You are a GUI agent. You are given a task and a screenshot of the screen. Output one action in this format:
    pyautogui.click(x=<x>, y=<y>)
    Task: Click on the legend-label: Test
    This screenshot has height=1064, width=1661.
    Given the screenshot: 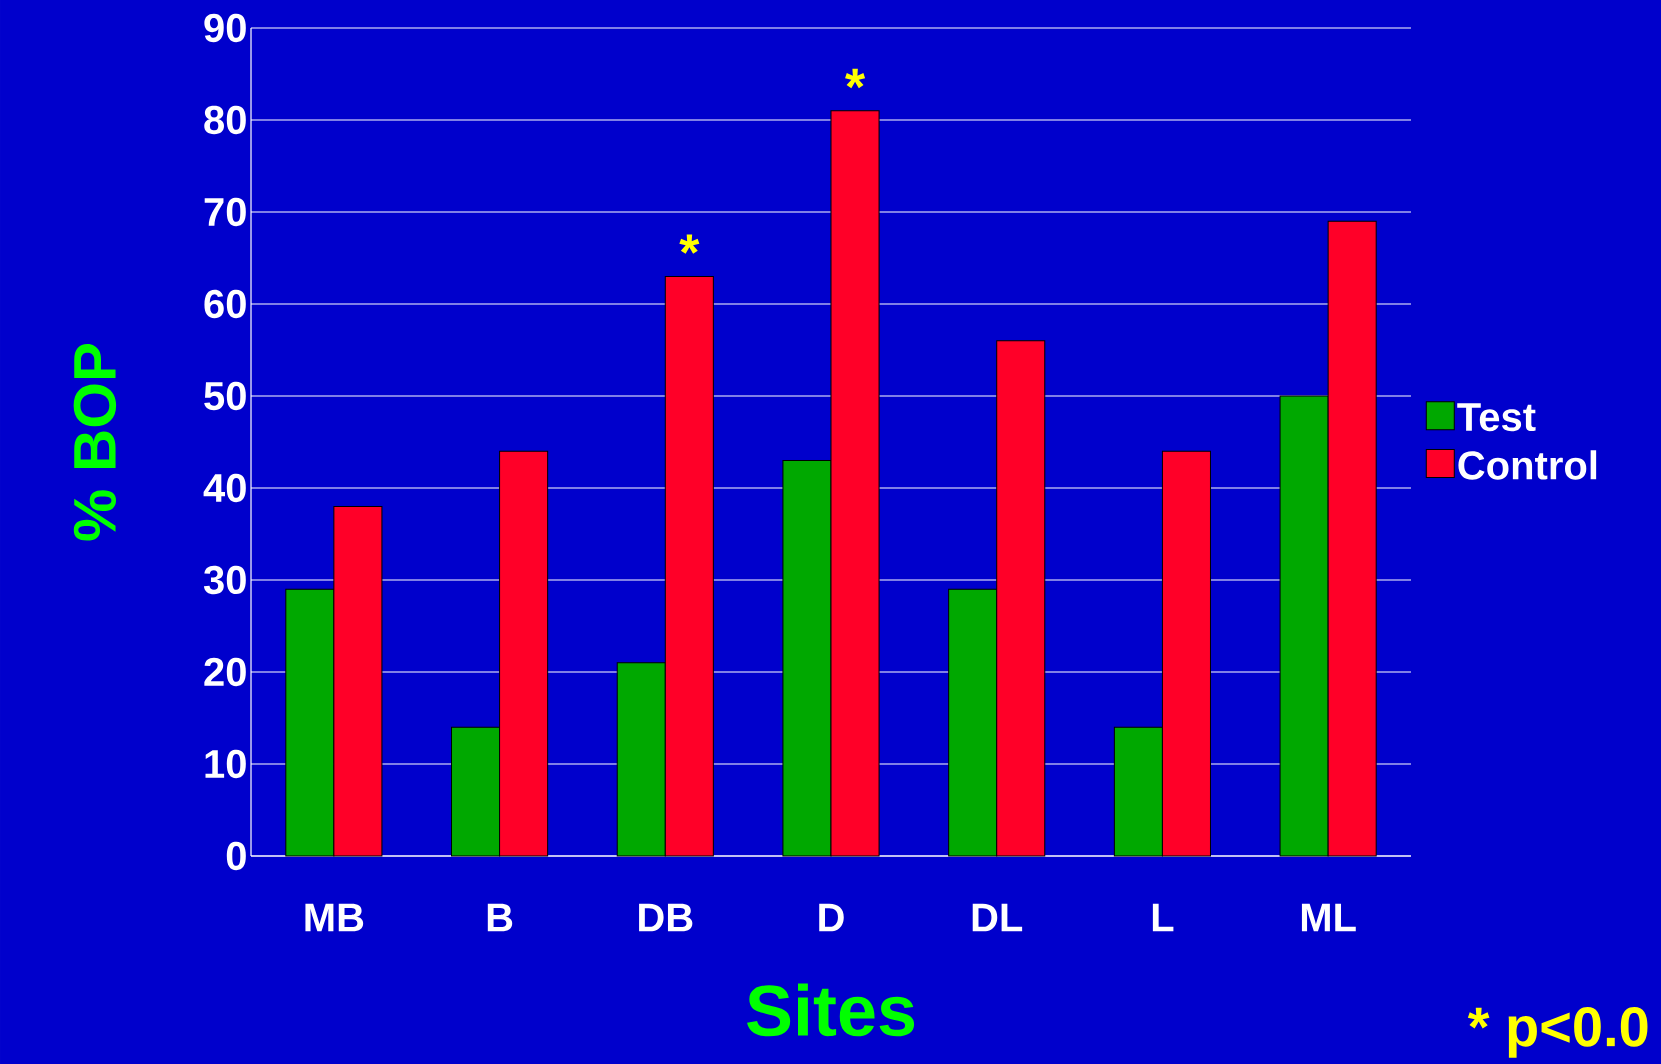 What is the action you would take?
    pyautogui.click(x=1496, y=417)
    